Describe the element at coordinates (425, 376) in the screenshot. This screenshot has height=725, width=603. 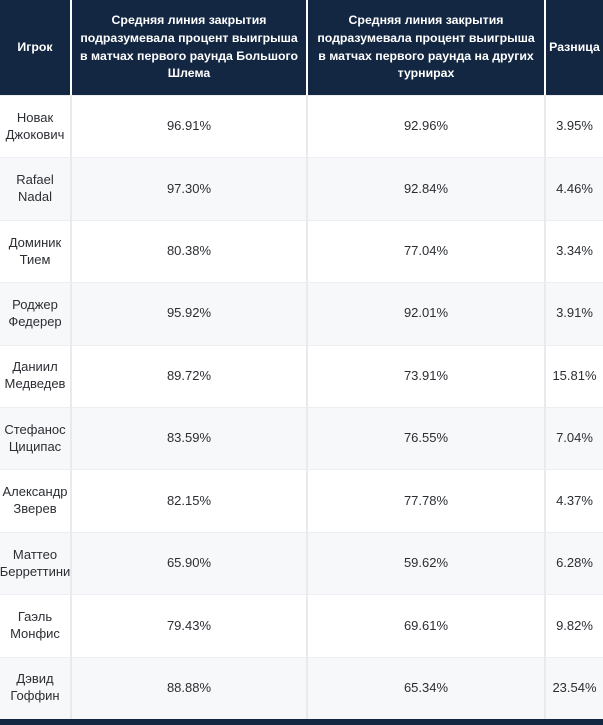
I see `other-pct-cell: 73.91%` at that location.